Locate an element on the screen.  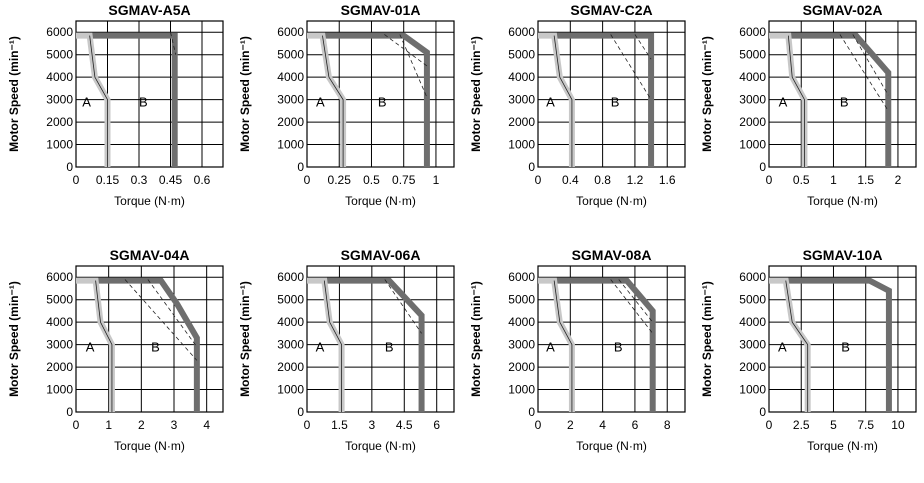
chart-title: SGMAV-C2A is located at coordinates (611, 10).